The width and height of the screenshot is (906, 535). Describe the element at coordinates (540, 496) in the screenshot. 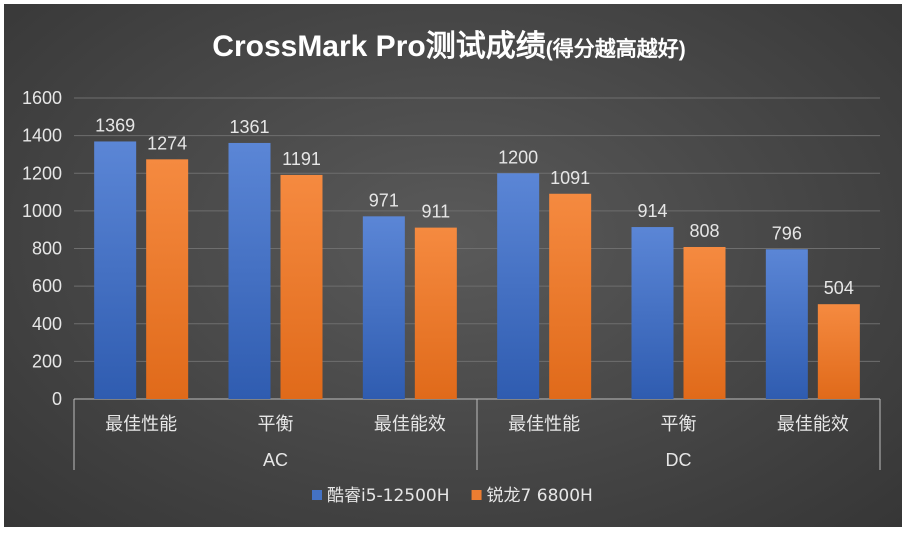

I see `legend-label-2: 锐龙7 6800H` at that location.